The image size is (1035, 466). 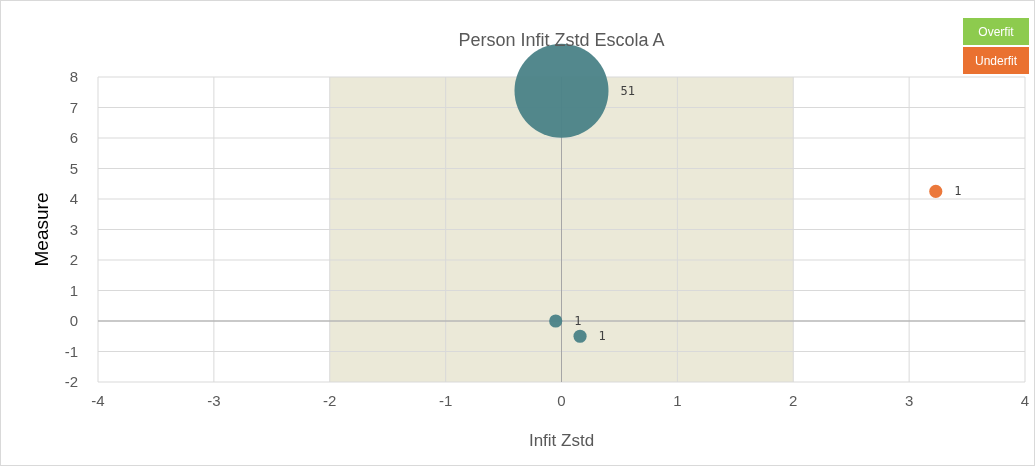 I want to click on x-tick-label: -3, so click(x=214, y=400).